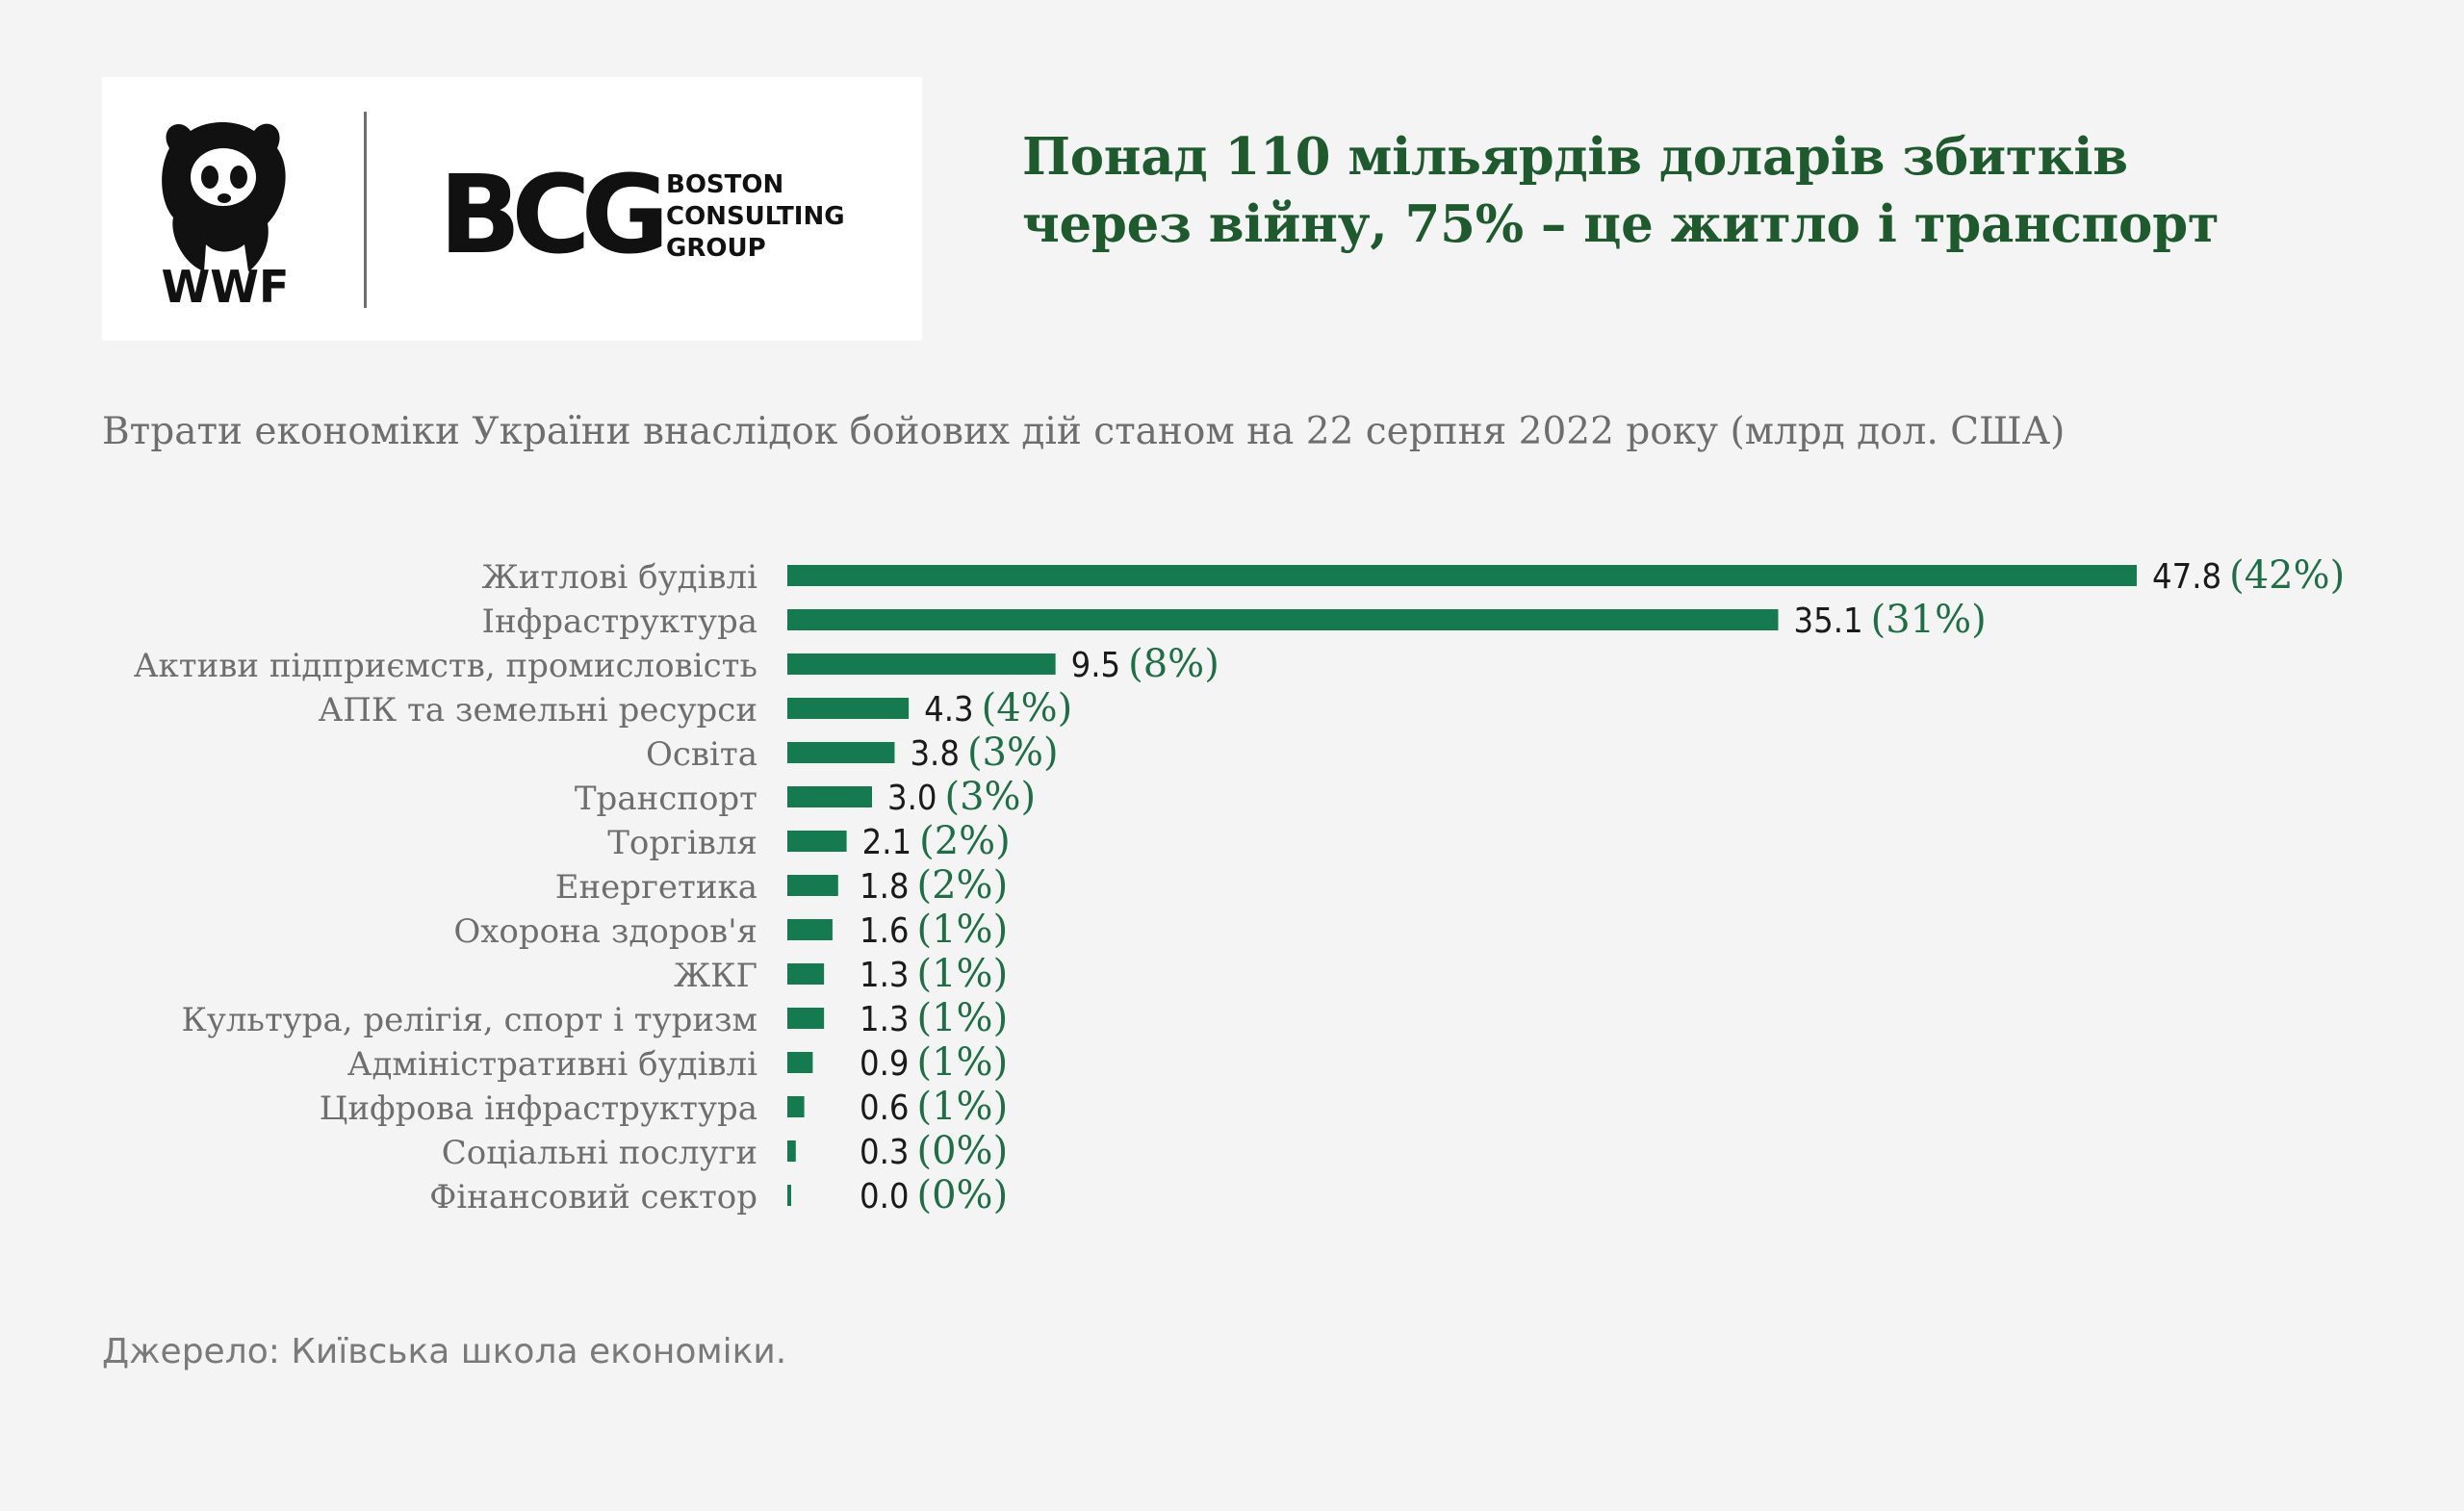 The width and height of the screenshot is (2464, 1511). I want to click on value-label: 35.1 (31%), so click(1890, 620).